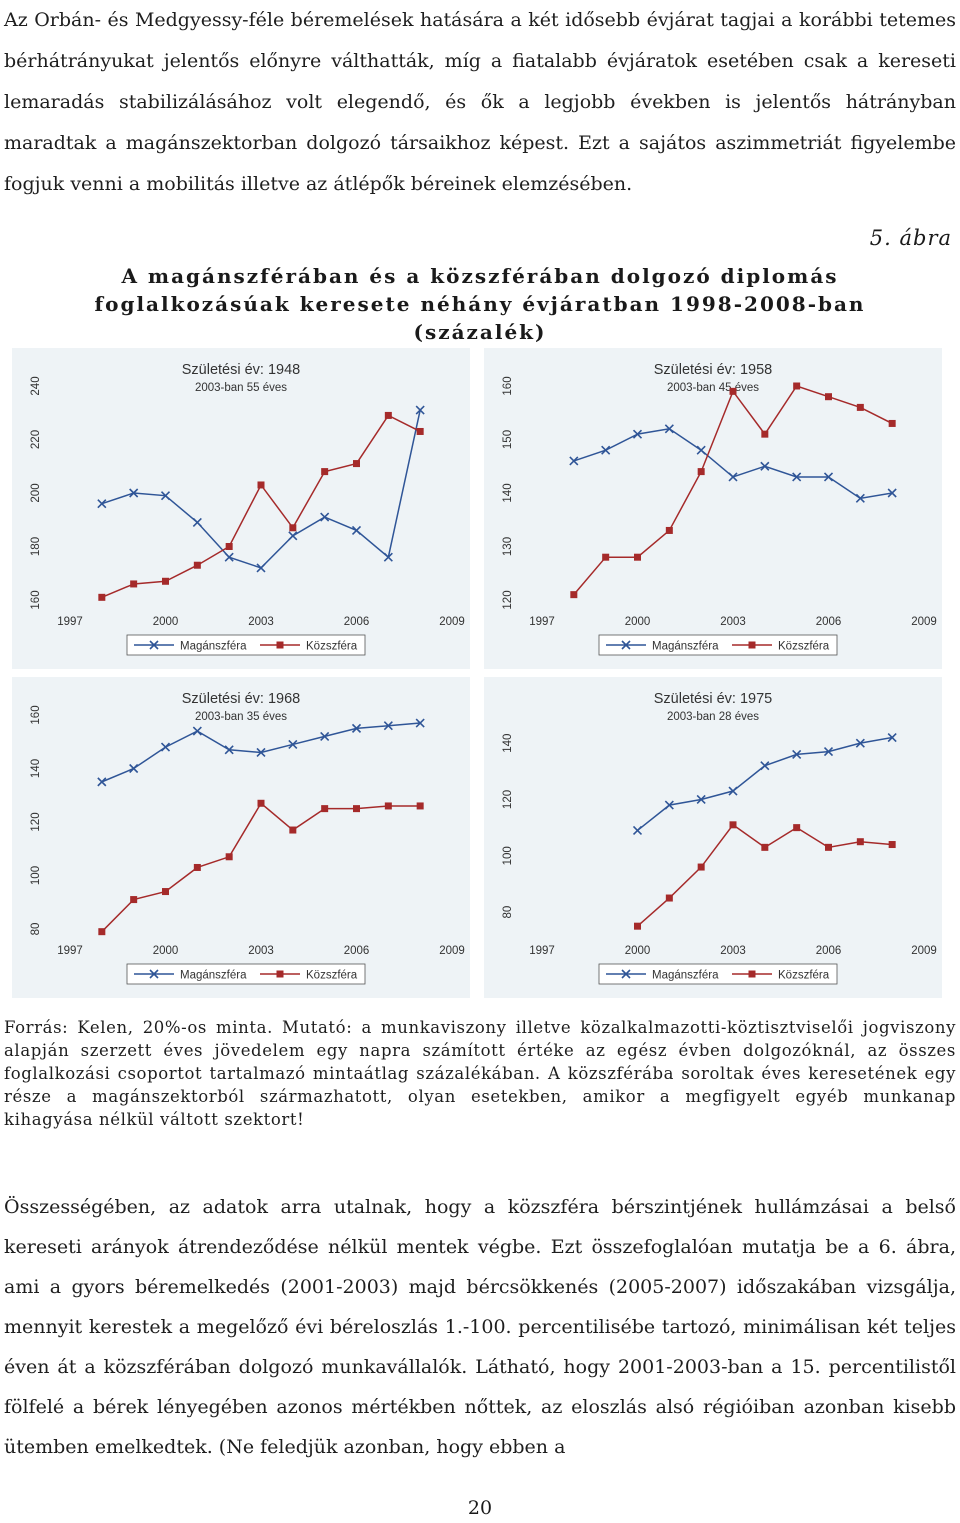  Describe the element at coordinates (36, 385) in the screenshot. I see `y-tick-label: 240` at that location.